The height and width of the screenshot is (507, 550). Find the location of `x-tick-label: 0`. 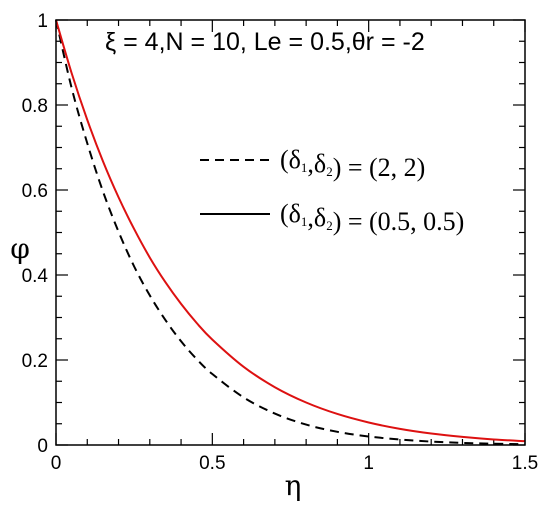

x-tick-label: 0 is located at coordinates (56, 463).